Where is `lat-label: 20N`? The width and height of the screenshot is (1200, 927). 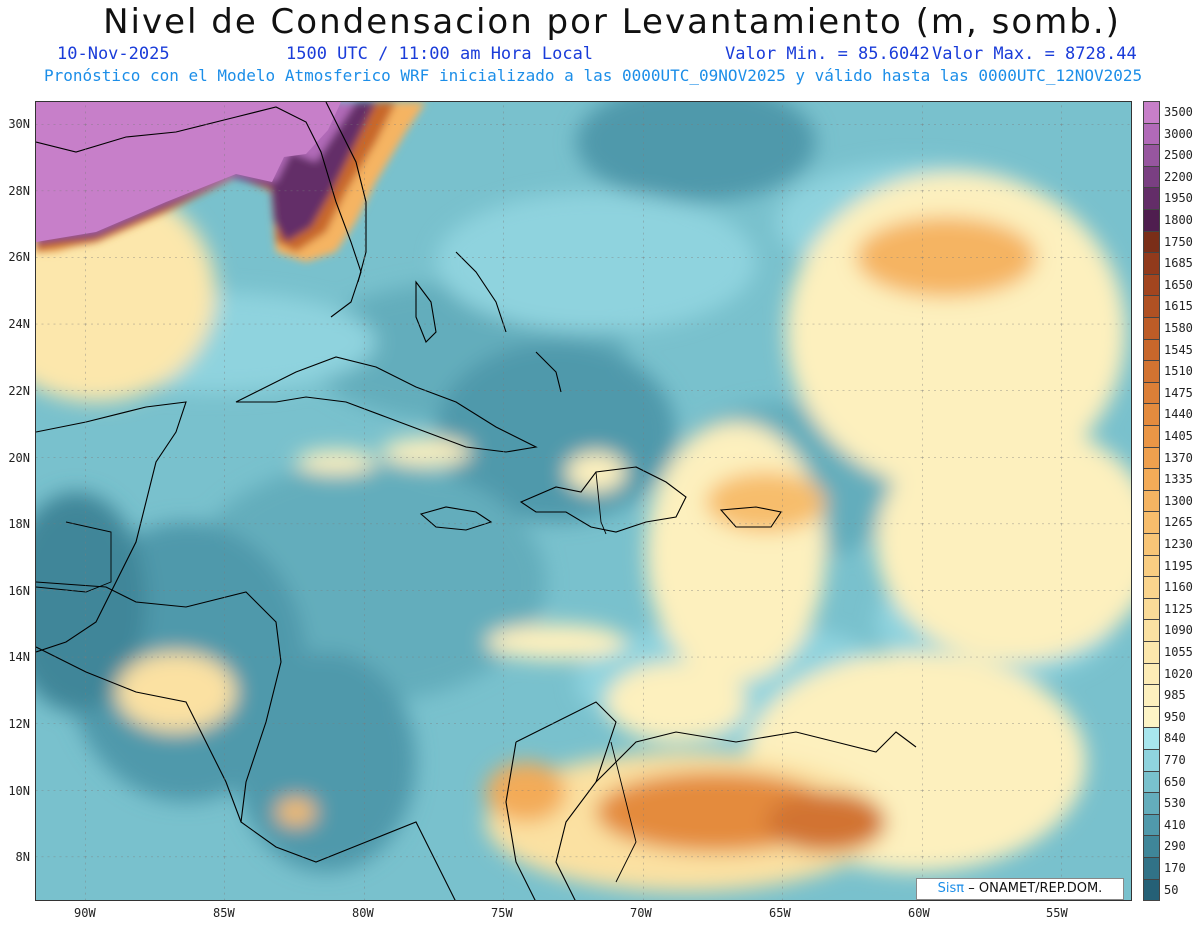 lat-label: 20N is located at coordinates (19, 458).